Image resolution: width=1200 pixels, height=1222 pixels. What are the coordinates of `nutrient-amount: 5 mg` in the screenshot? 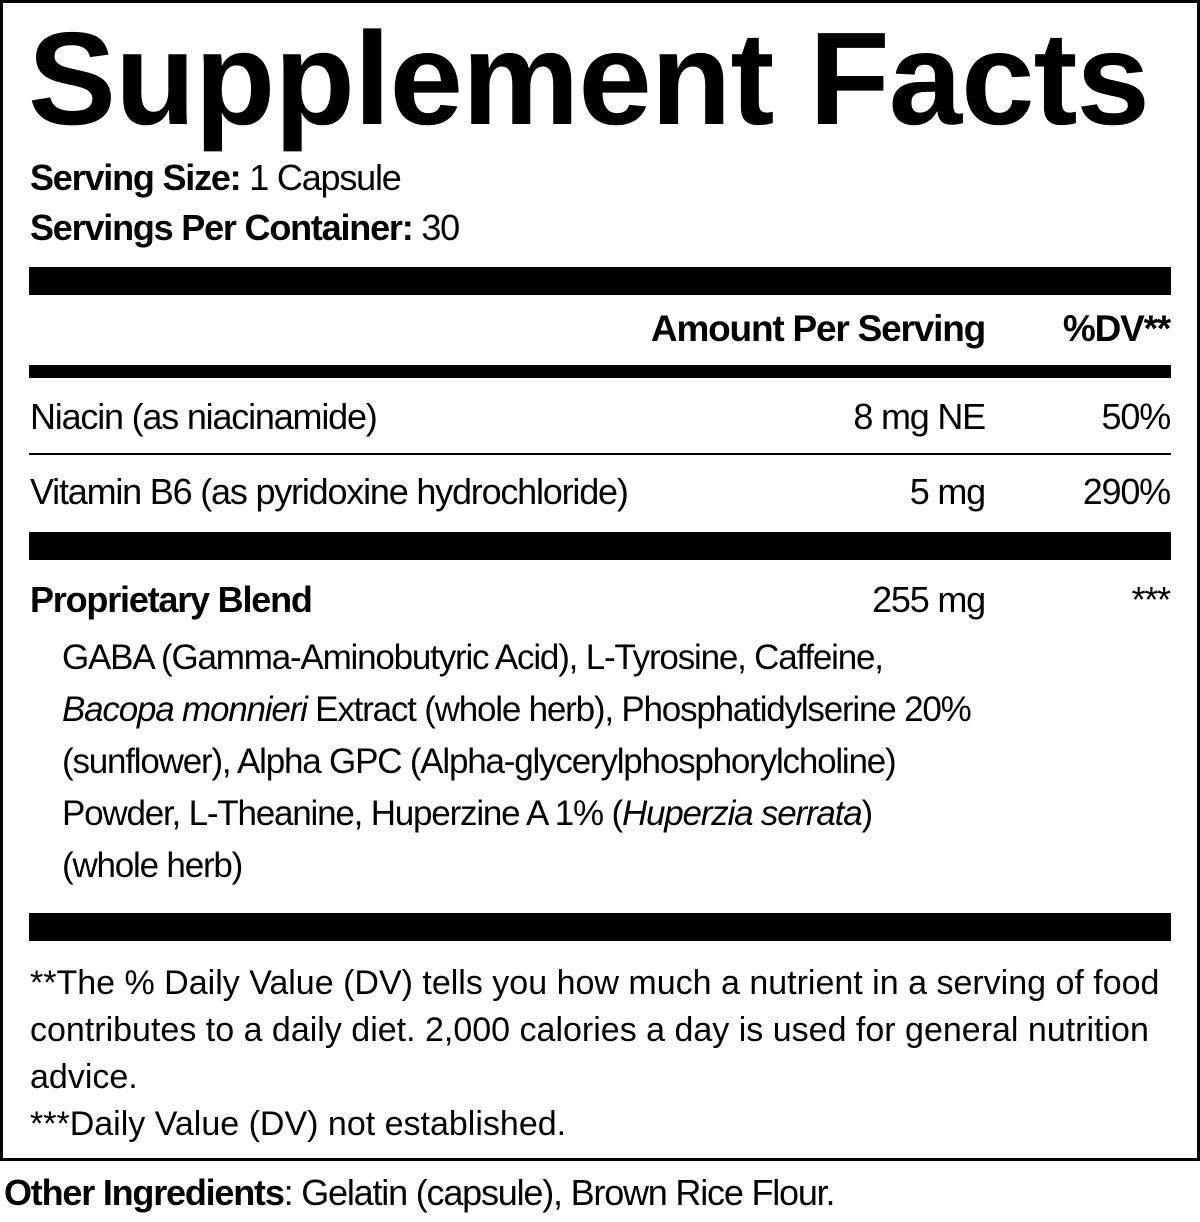 It's located at (947, 491).